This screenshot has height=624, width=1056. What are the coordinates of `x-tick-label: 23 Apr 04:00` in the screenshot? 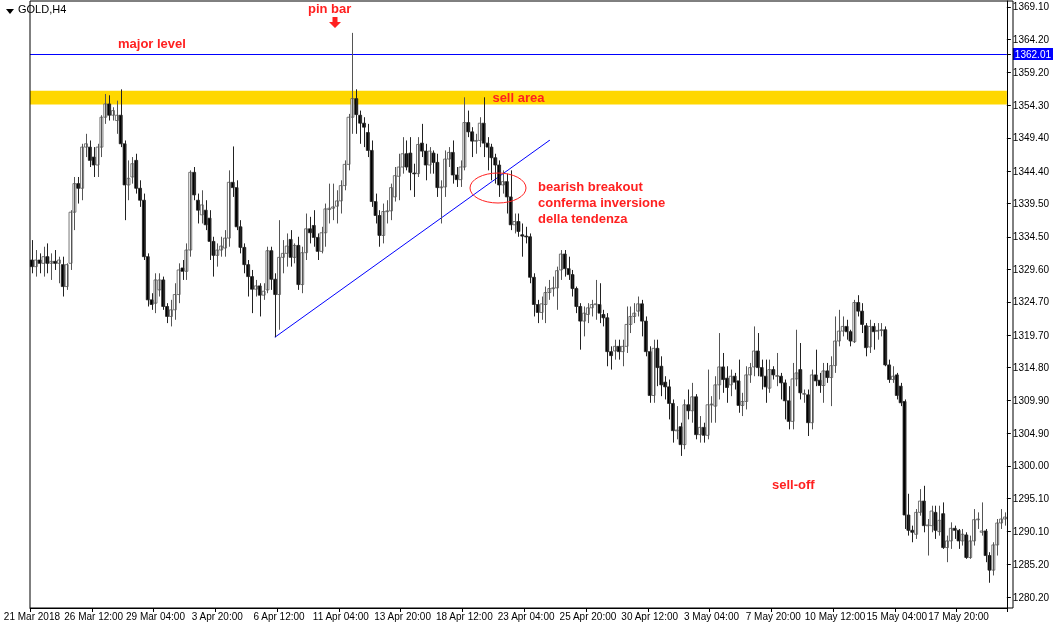 It's located at (526, 616).